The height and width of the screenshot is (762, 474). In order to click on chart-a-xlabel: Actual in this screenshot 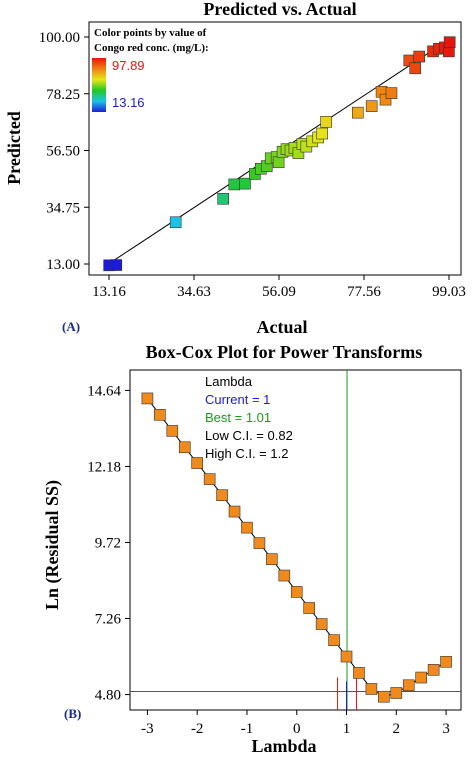, I will do `click(282, 327)`.